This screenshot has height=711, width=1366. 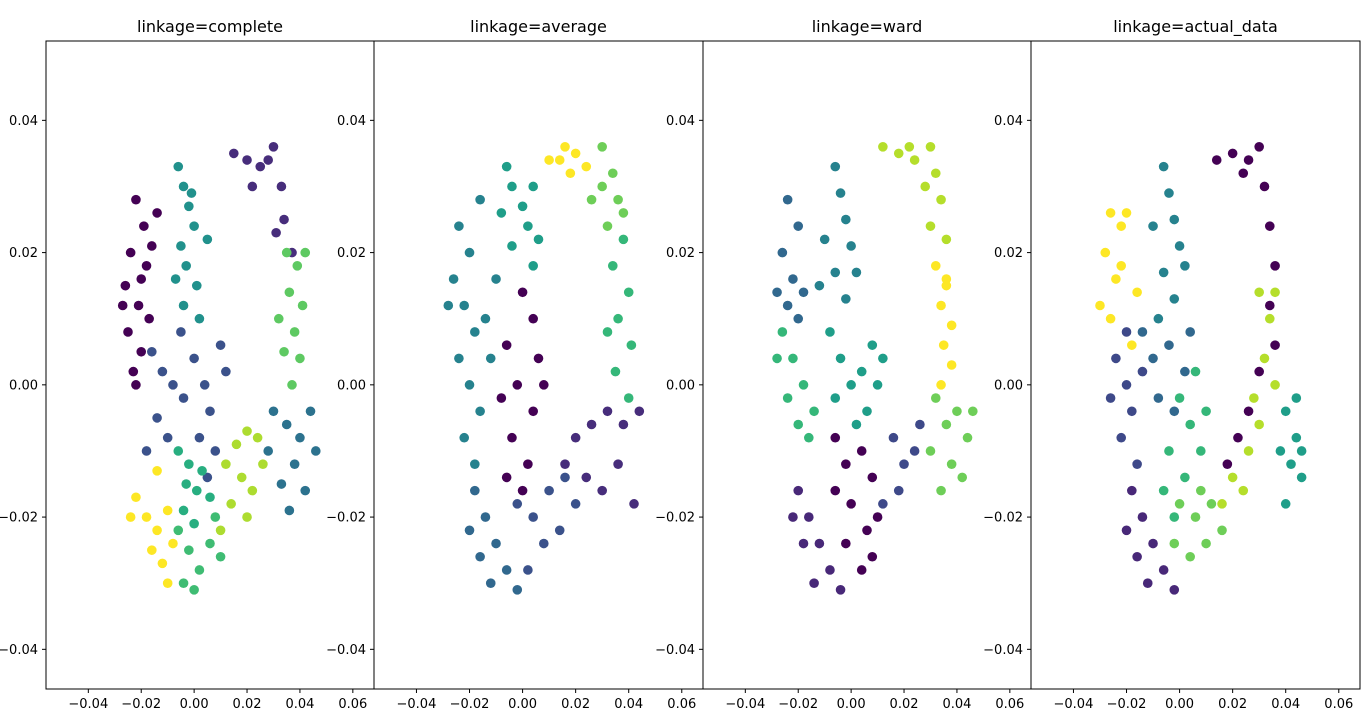 I want to click on y-tick-label: 0.02, so click(x=1008, y=253).